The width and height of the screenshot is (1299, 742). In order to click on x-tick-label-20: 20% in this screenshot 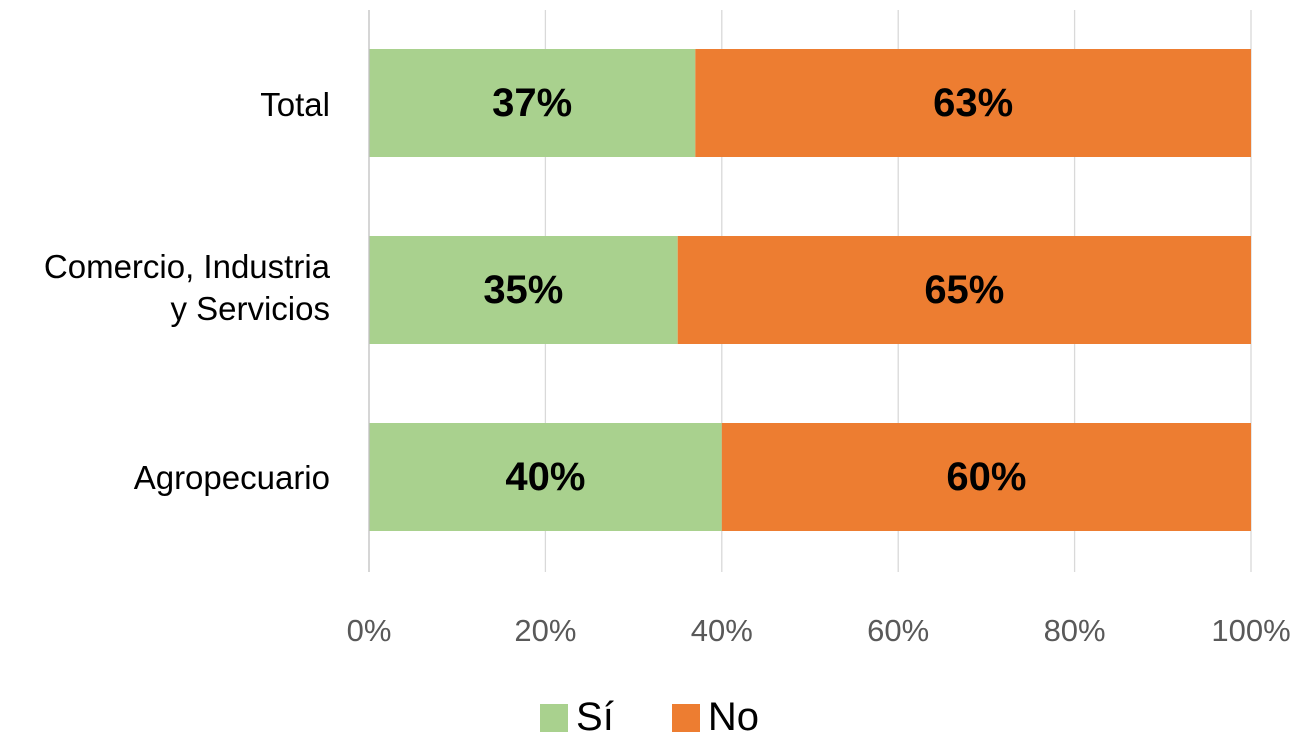, I will do `click(545, 630)`.